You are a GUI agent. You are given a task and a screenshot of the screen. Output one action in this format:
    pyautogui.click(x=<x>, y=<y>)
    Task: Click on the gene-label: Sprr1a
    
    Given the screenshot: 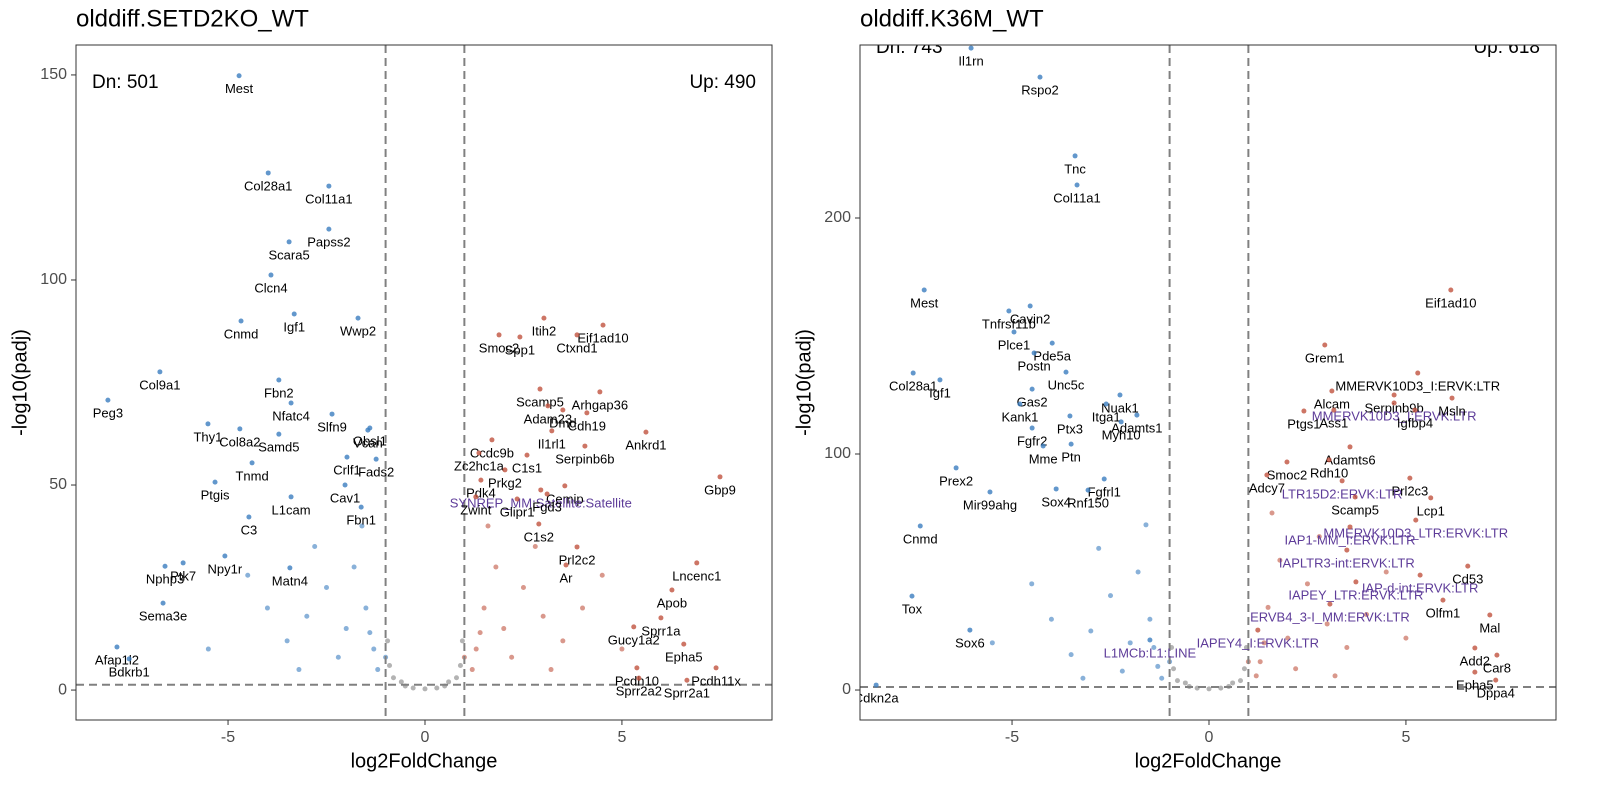 What is the action you would take?
    pyautogui.click(x=661, y=630)
    